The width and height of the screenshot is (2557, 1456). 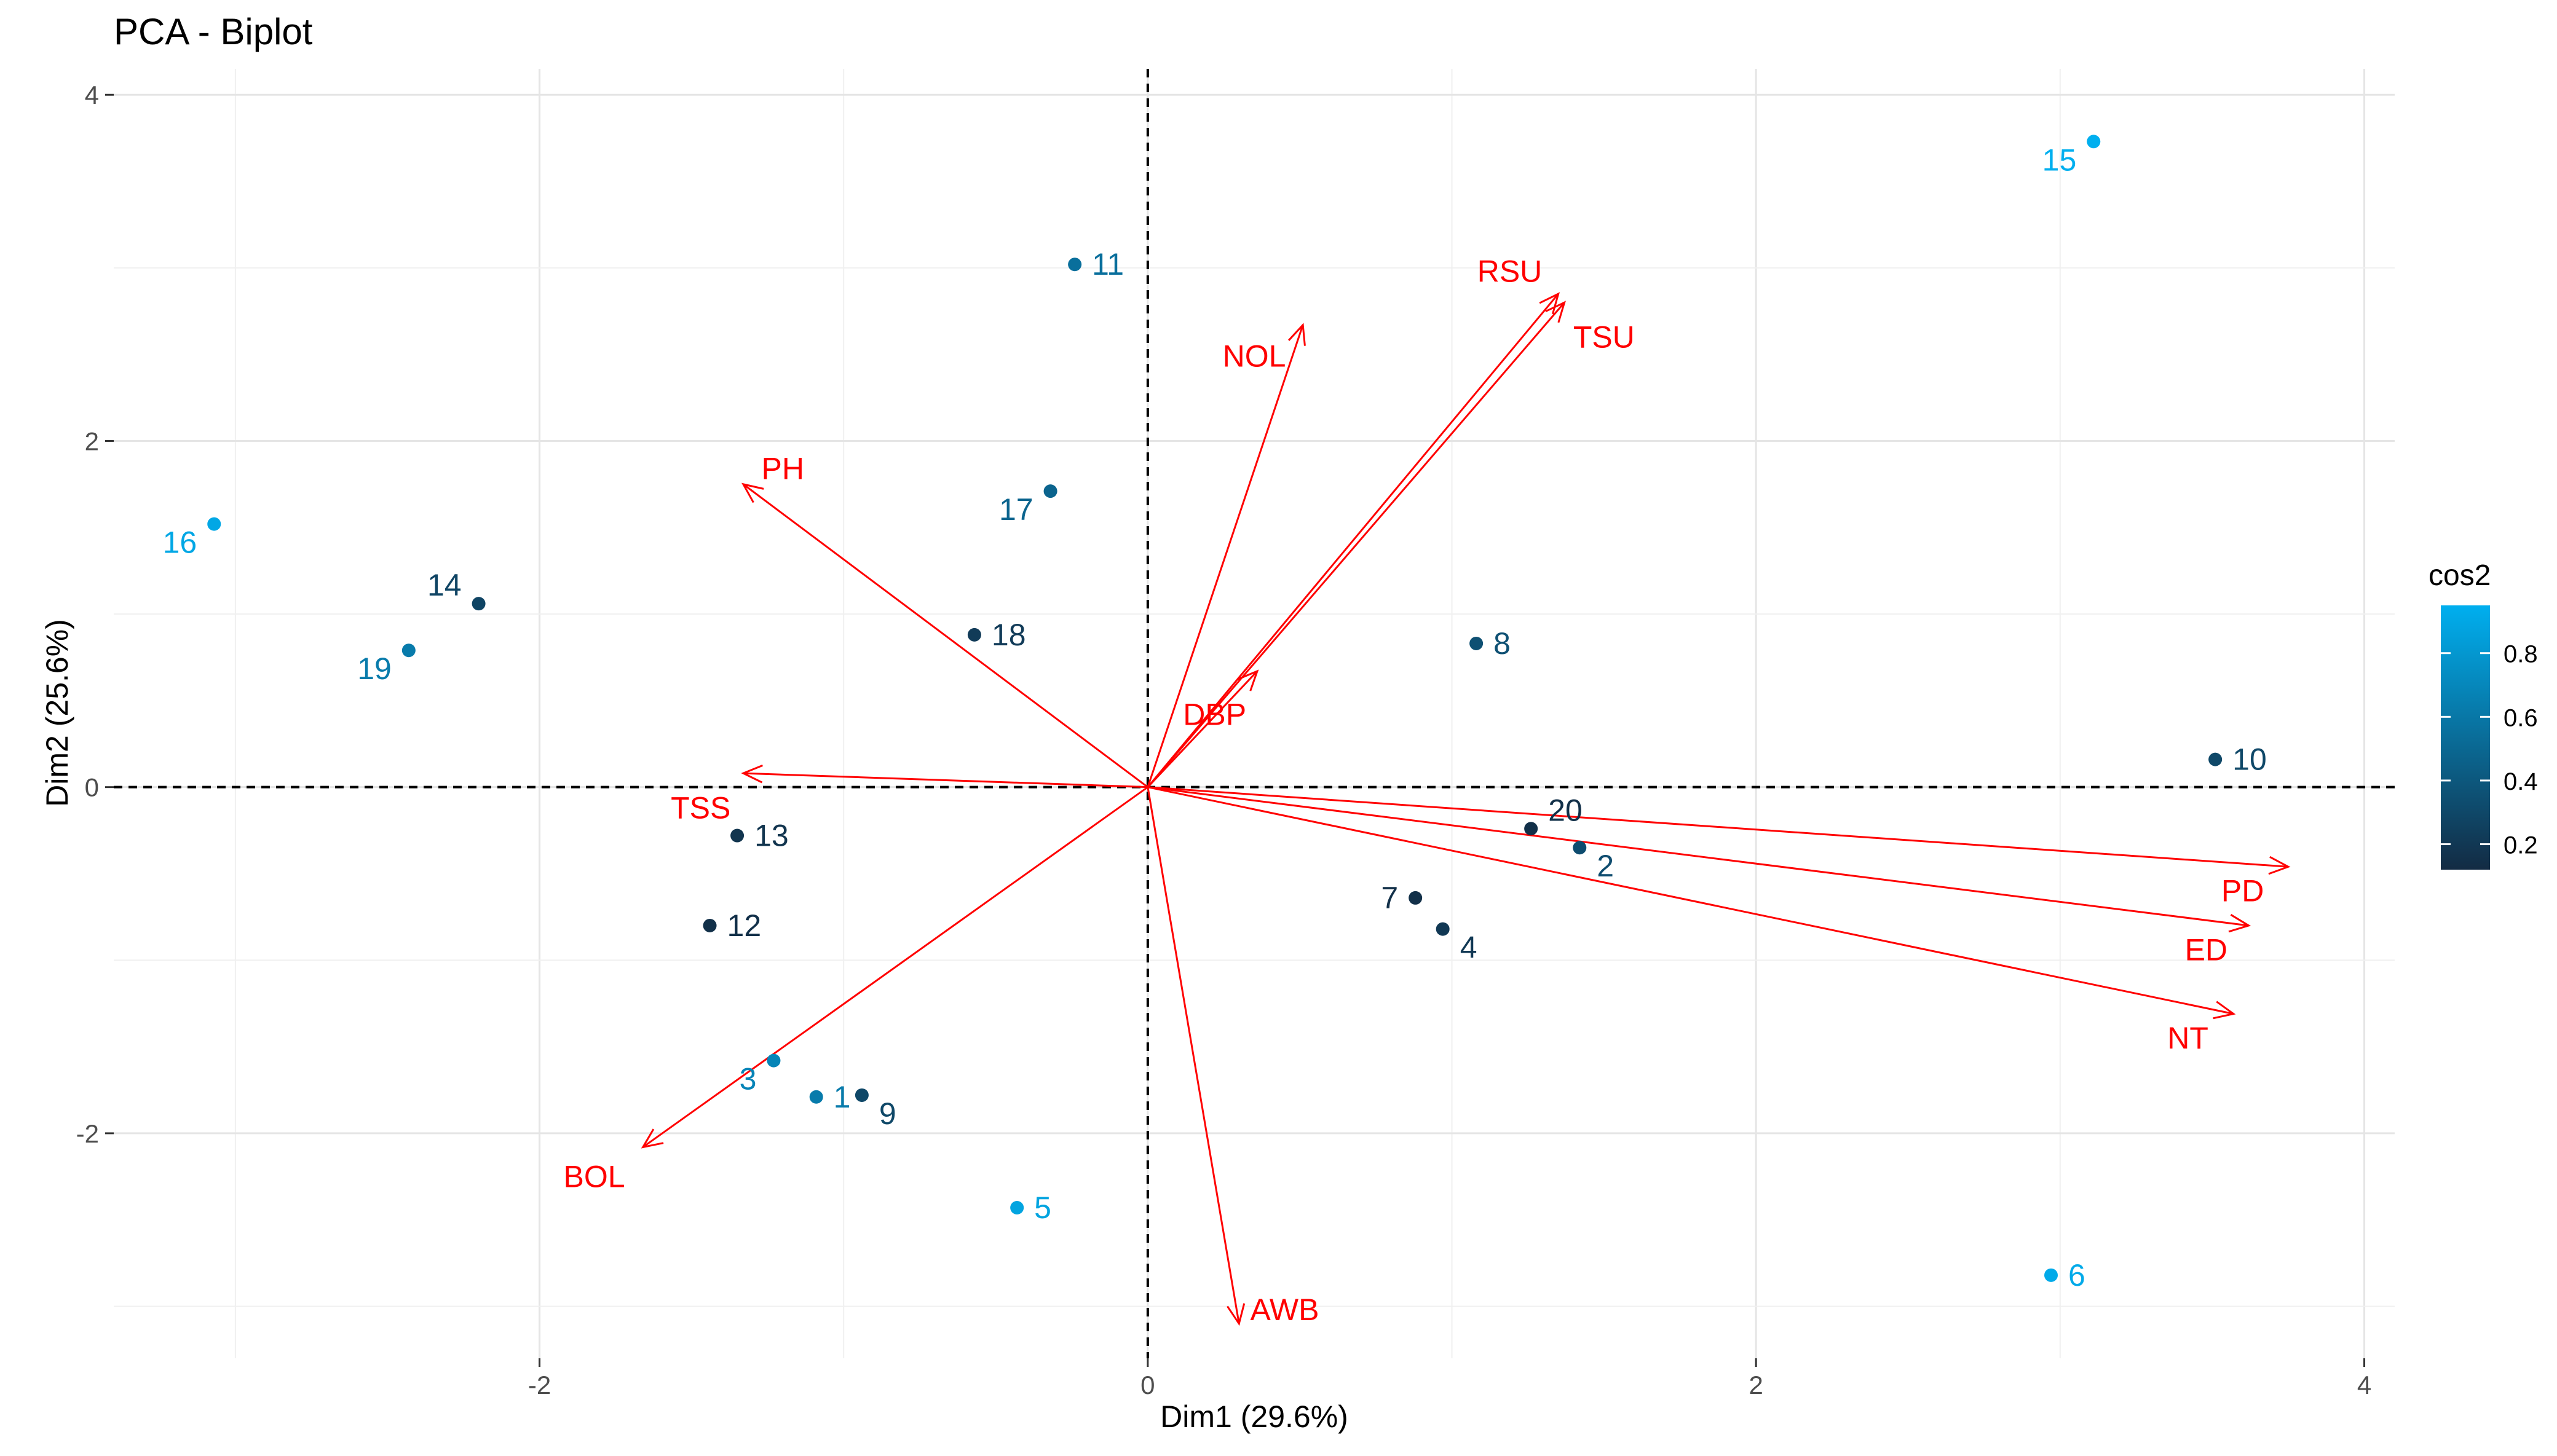 I want to click on y-axis-label: Dim2 (25.6%), so click(x=57, y=713).